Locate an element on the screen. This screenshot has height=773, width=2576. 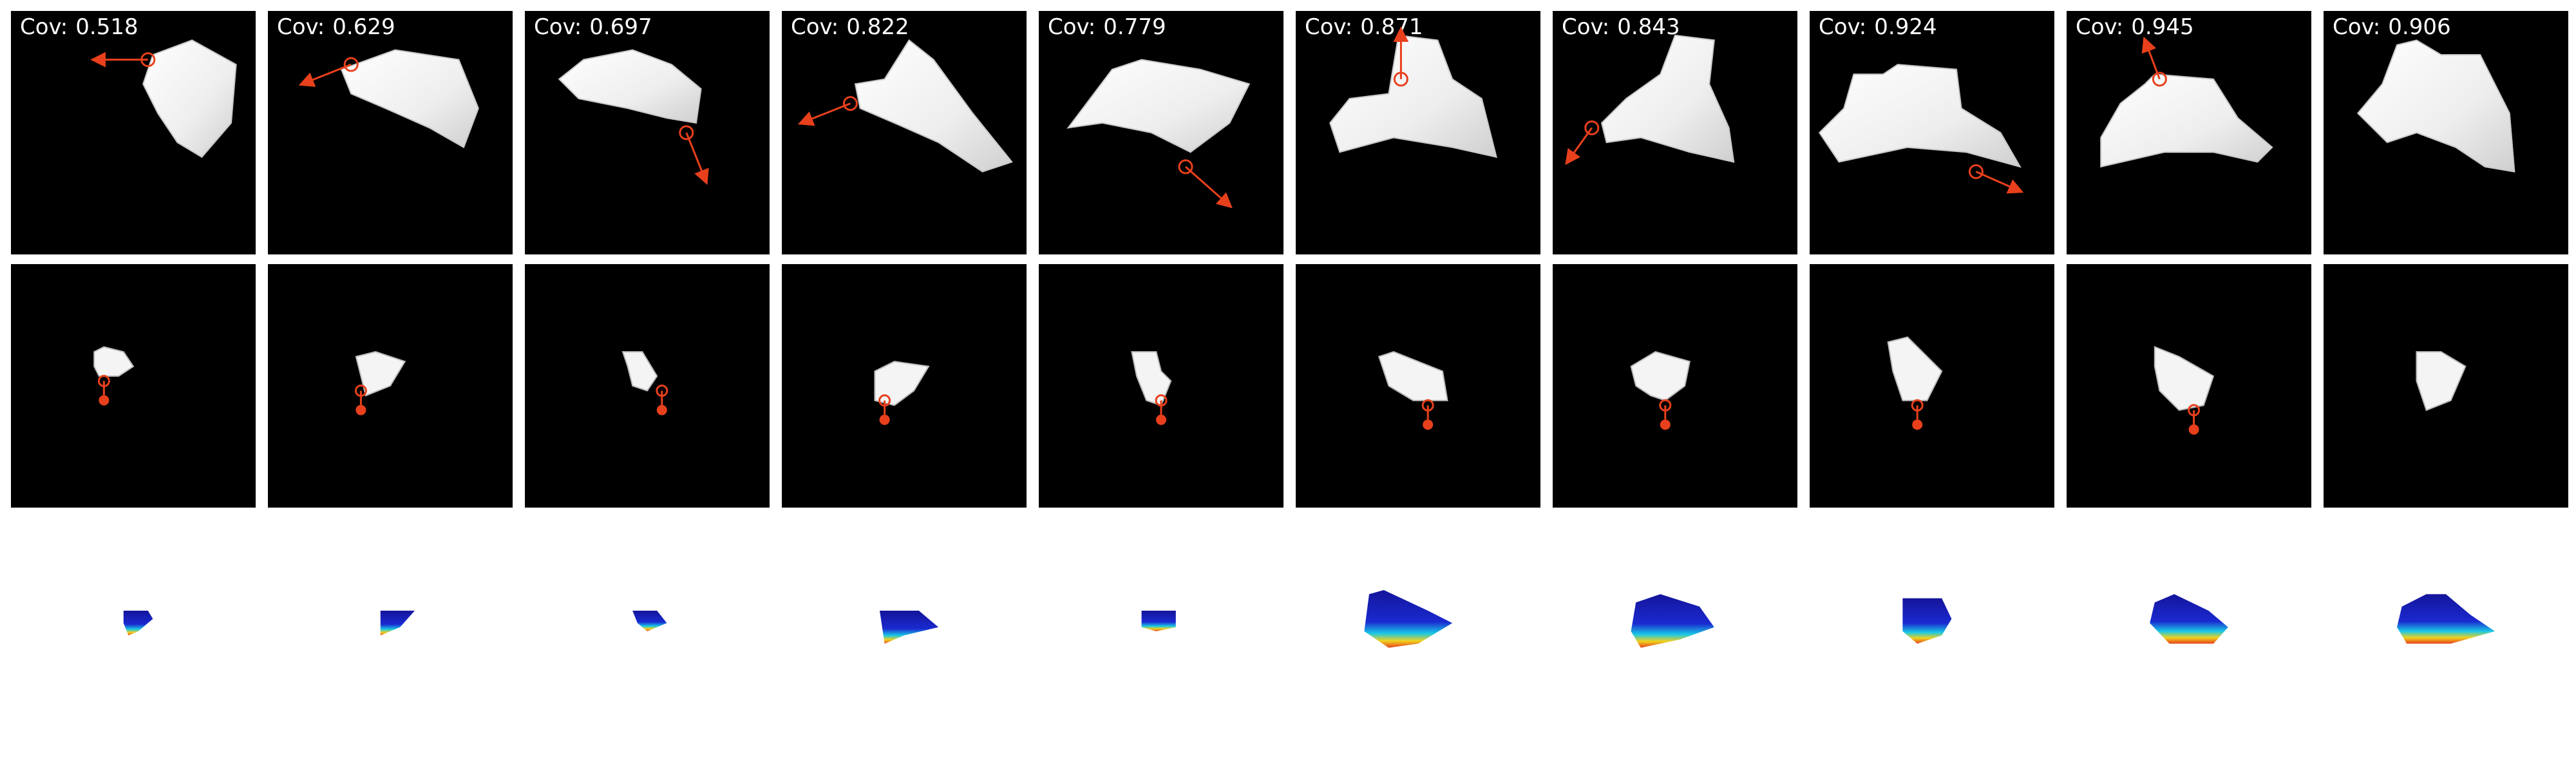
column-9: Cov: 0.945 is located at coordinates (2189, 327).